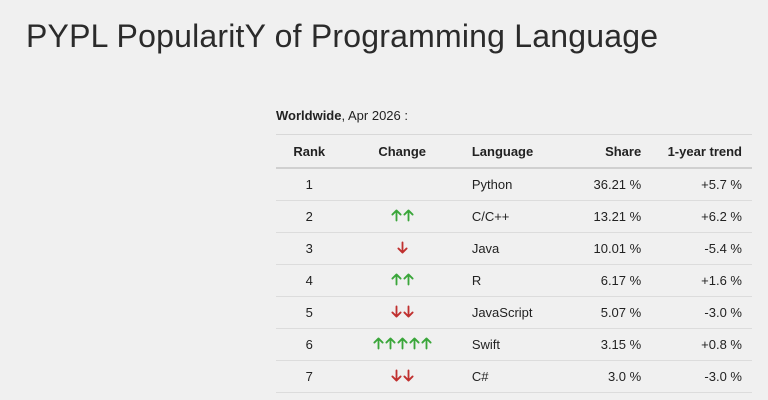 Image resolution: width=768 pixels, height=400 pixels. Describe the element at coordinates (309, 312) in the screenshot. I see `rank-cell: 5` at that location.